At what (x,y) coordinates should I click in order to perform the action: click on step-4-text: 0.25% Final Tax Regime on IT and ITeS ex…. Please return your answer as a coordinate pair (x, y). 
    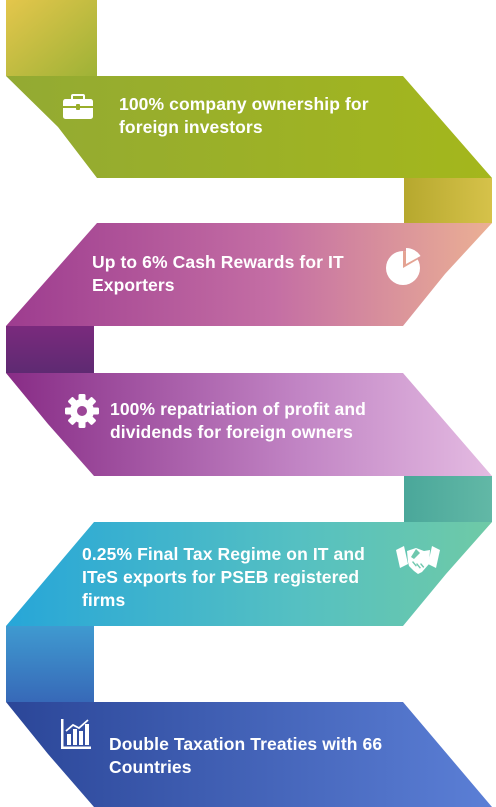
    Looking at the image, I should click on (223, 577).